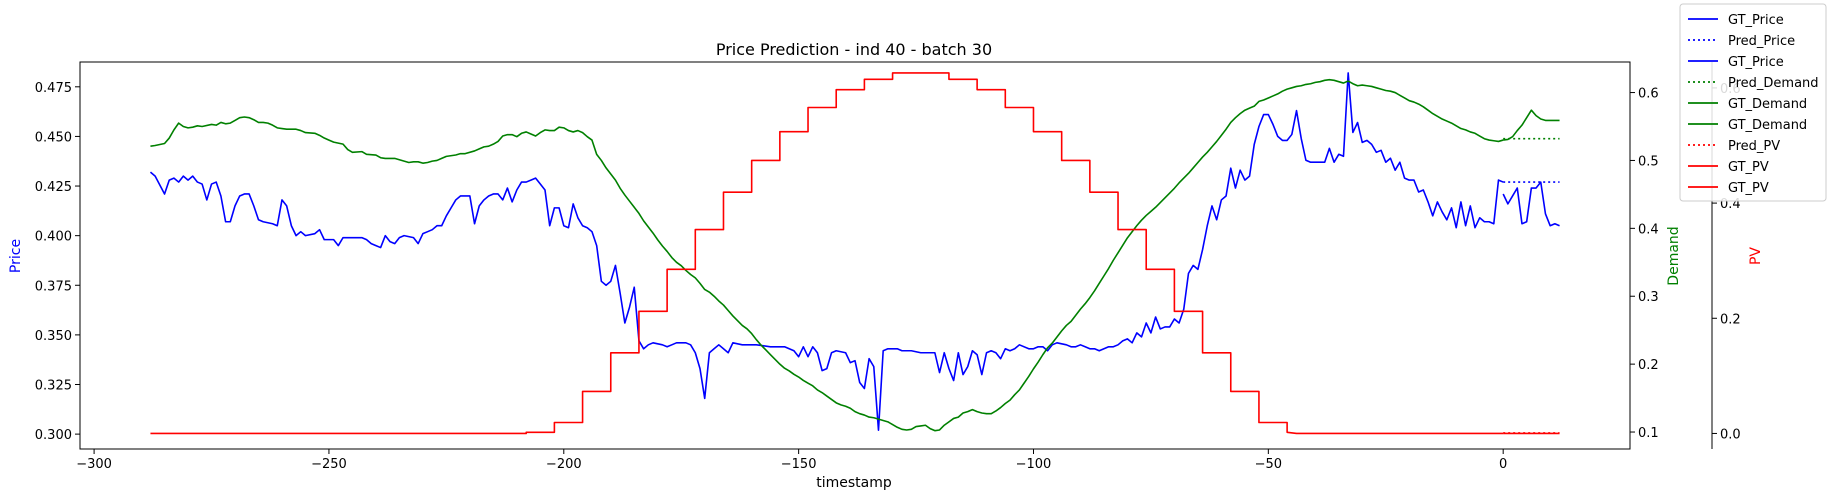  What do you see at coordinates (1648, 229) in the screenshot?
I see `demand-tick-label: 0.4` at bounding box center [1648, 229].